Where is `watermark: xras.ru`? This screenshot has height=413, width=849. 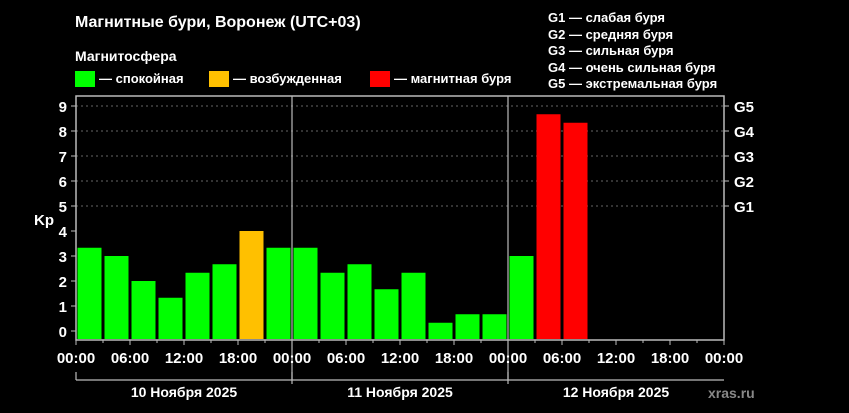 watermark: xras.ru is located at coordinates (731, 393).